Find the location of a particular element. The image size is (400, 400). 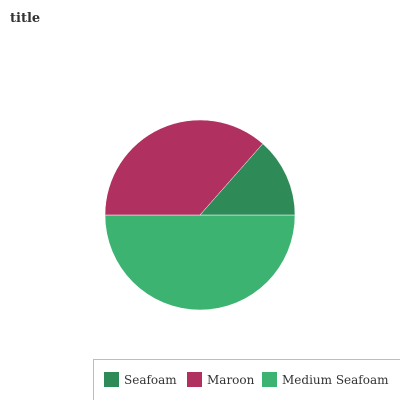

legend-item-seafoam: Seafoam is located at coordinates (140, 379).